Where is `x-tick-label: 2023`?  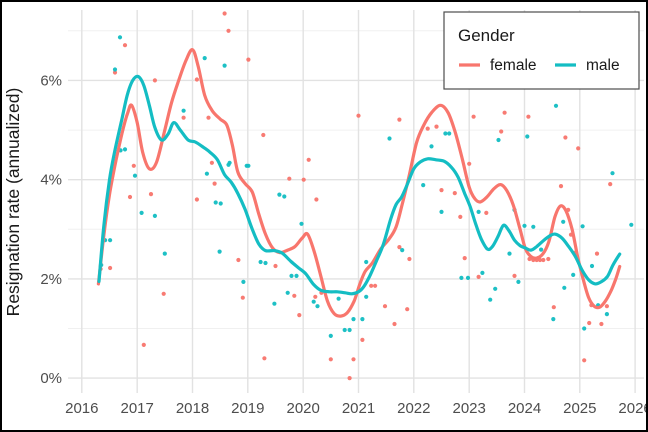
x-tick-label: 2023 is located at coordinates (469, 408).